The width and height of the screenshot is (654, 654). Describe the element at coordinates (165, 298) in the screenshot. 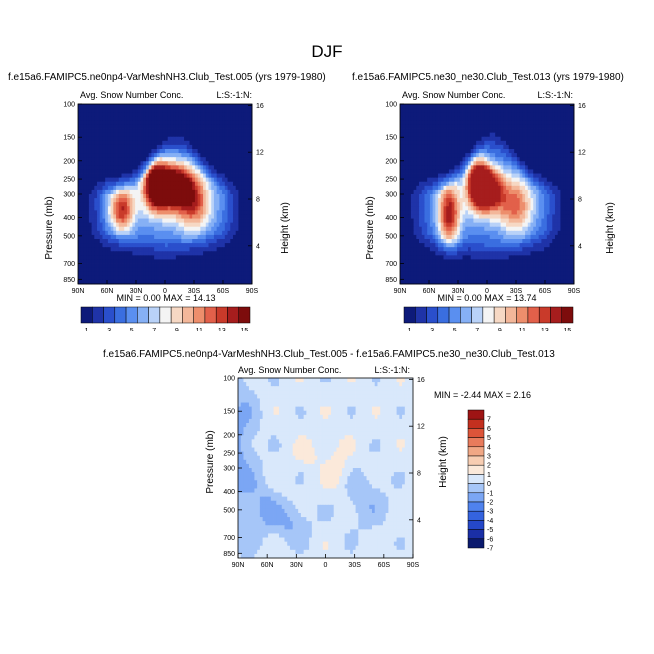

I see `panel-a-stats: MIN = 0.00 MAX = 14.13` at that location.